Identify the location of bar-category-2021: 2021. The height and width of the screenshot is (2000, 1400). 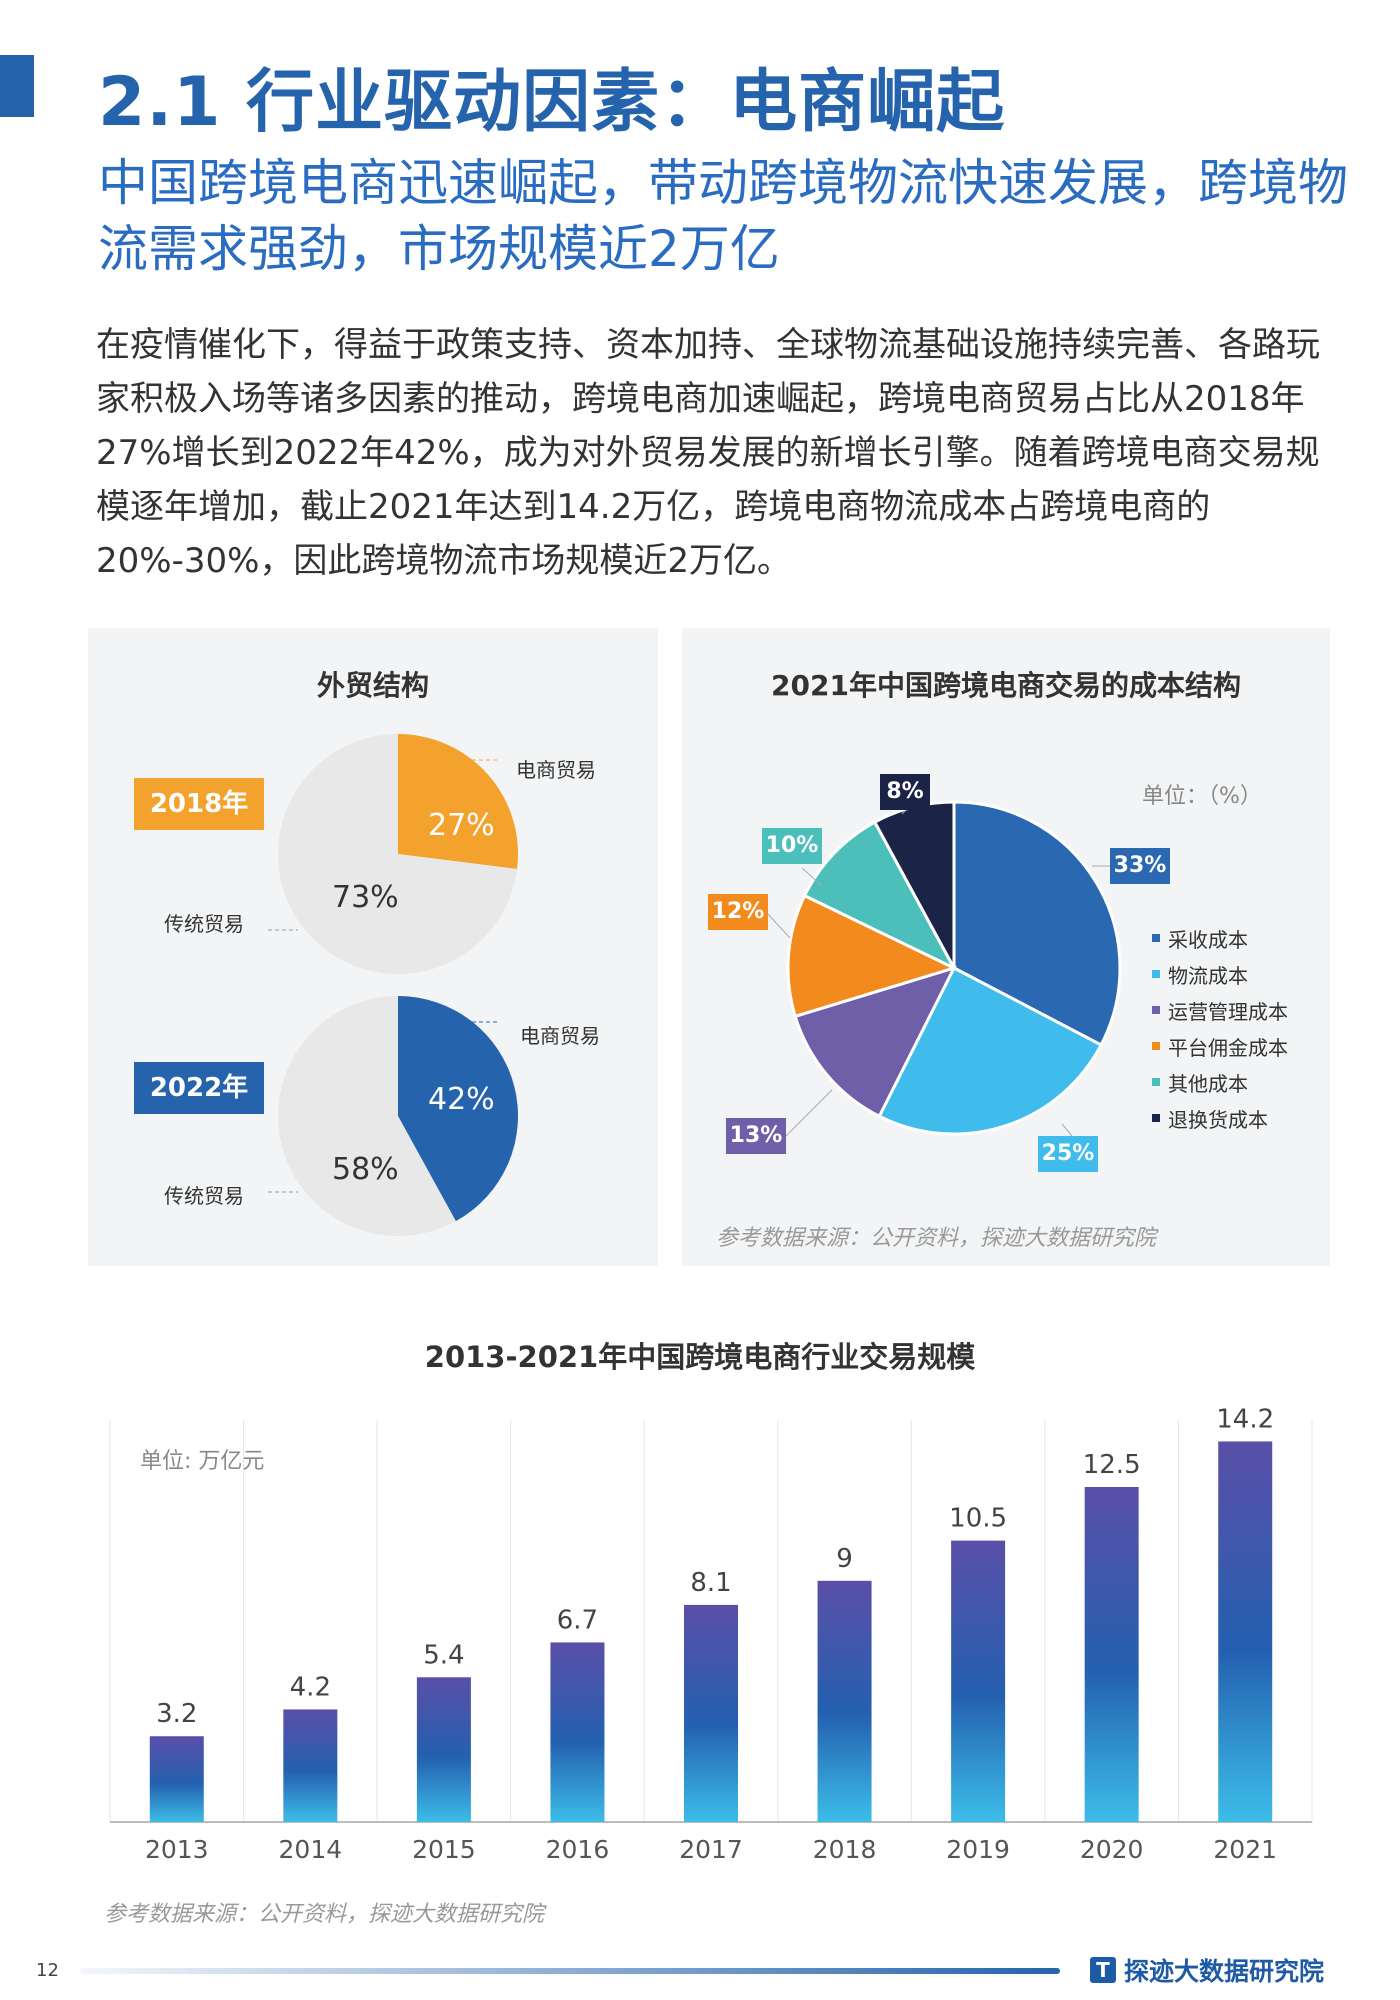
(1245, 1849).